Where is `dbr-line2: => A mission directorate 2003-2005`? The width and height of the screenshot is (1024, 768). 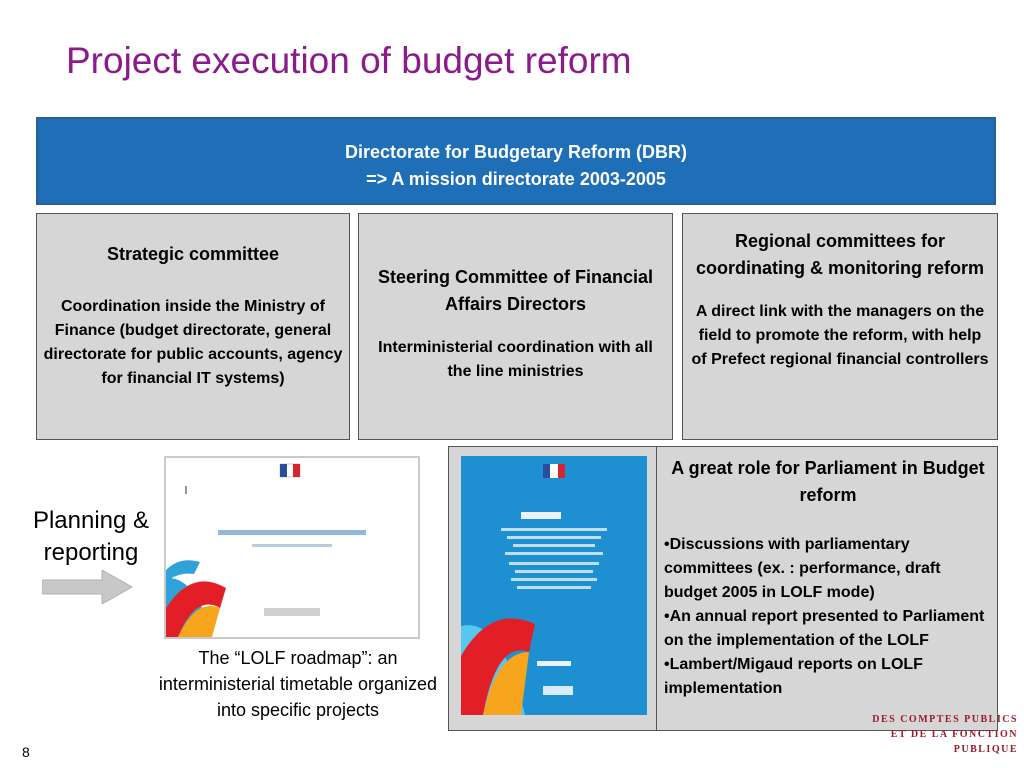 dbr-line2: => A mission directorate 2003-2005 is located at coordinates (516, 179).